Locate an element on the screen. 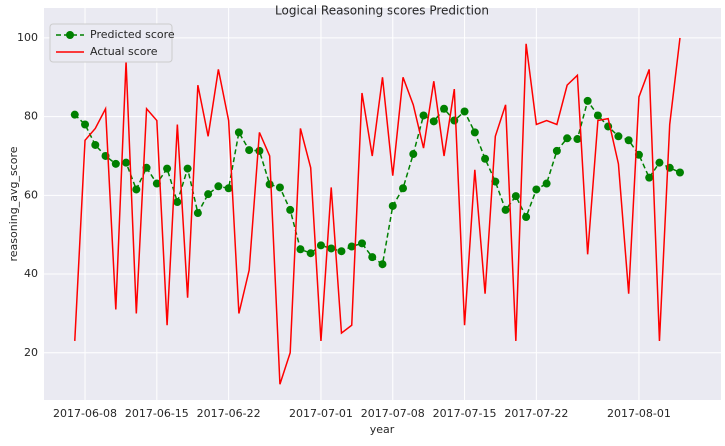 The height and width of the screenshot is (446, 725). x-tick-label: 2017-07-22 is located at coordinates (536, 413).